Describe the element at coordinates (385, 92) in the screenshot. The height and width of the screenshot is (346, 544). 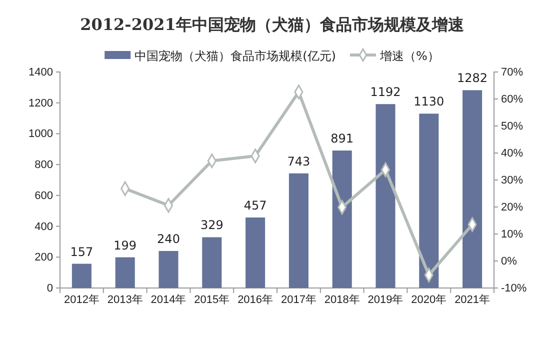
I see `data-label: 1192` at that location.